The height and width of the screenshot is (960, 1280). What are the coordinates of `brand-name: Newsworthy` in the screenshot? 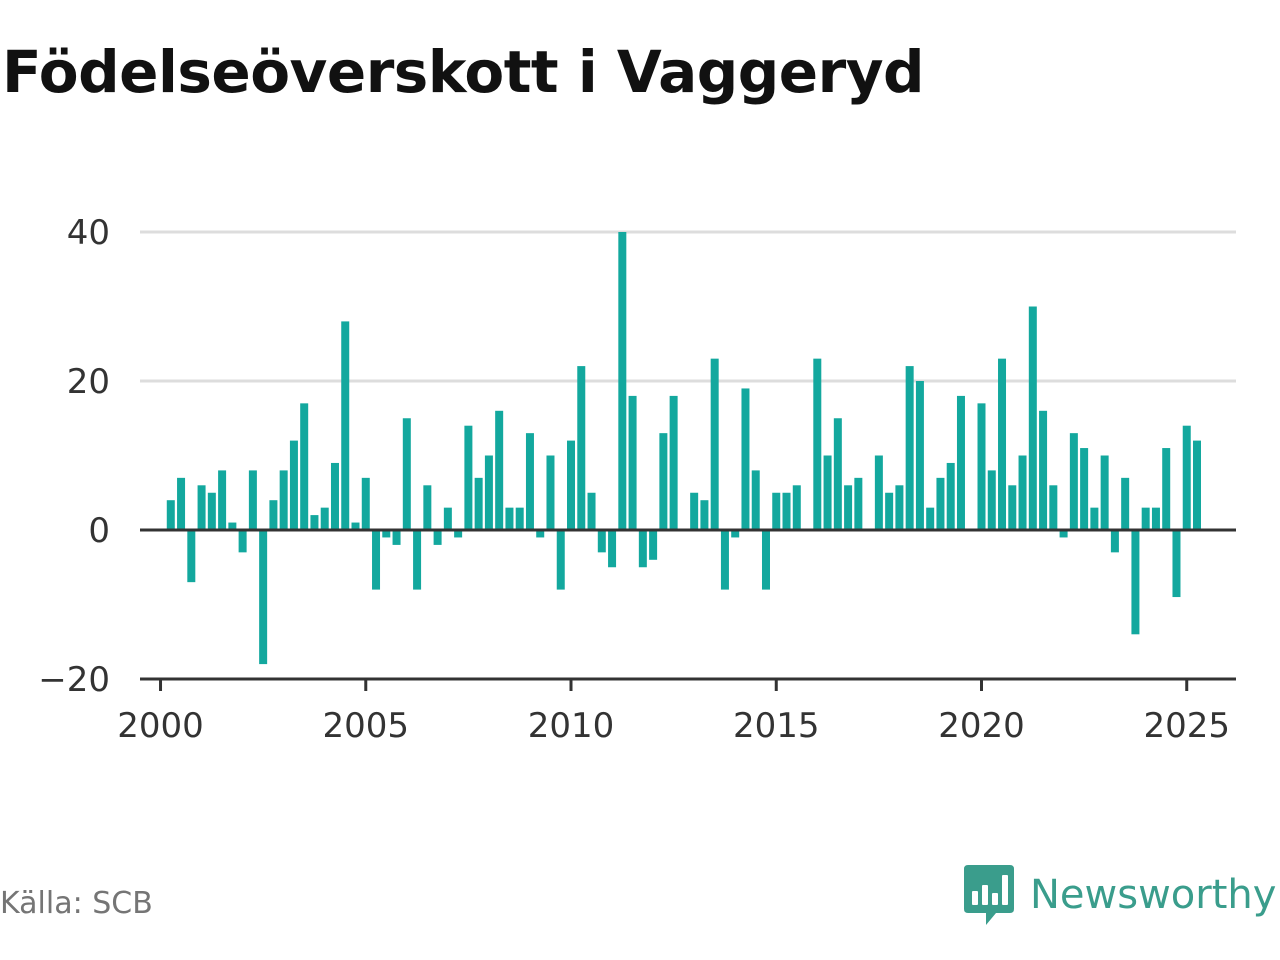 It's located at (1153, 895).